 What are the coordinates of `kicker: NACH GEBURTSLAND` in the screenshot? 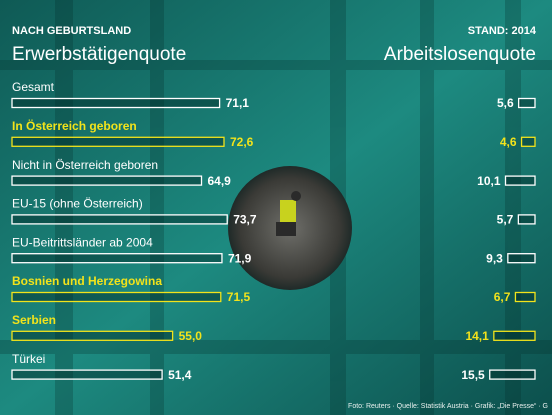 It's located at (71, 31).